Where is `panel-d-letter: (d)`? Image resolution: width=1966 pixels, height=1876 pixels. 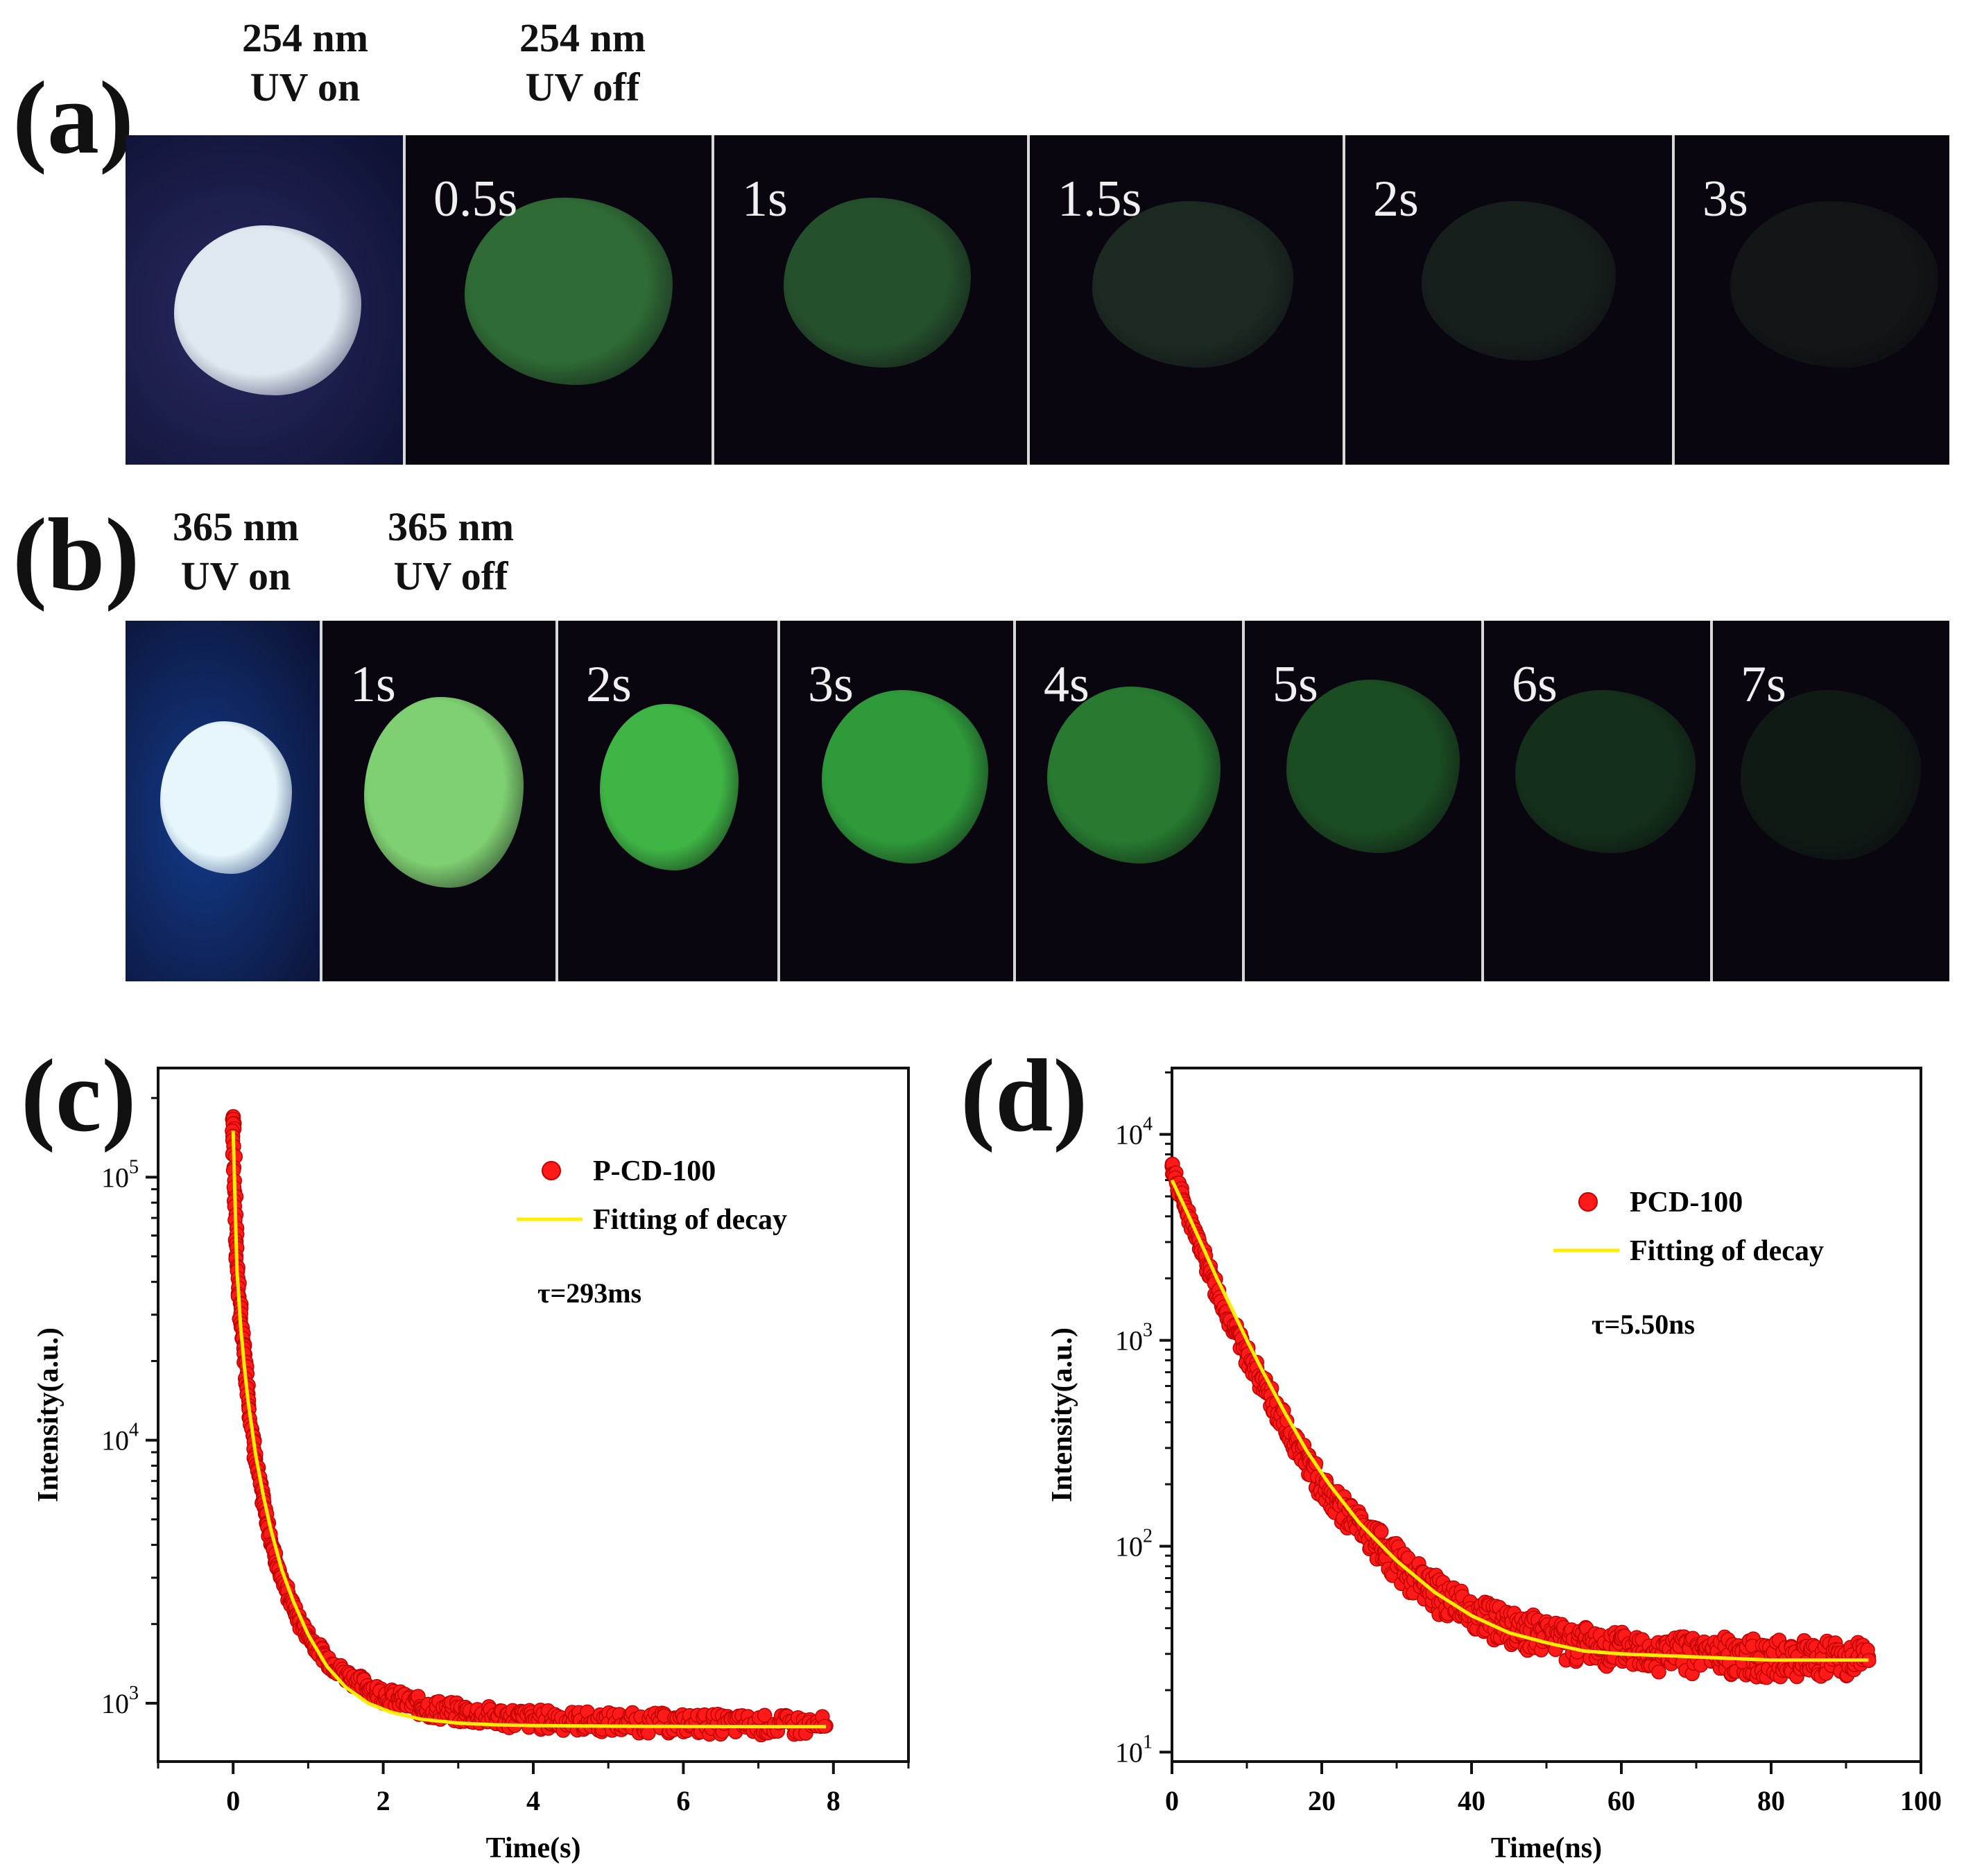 panel-d-letter: (d) is located at coordinates (1024, 1095).